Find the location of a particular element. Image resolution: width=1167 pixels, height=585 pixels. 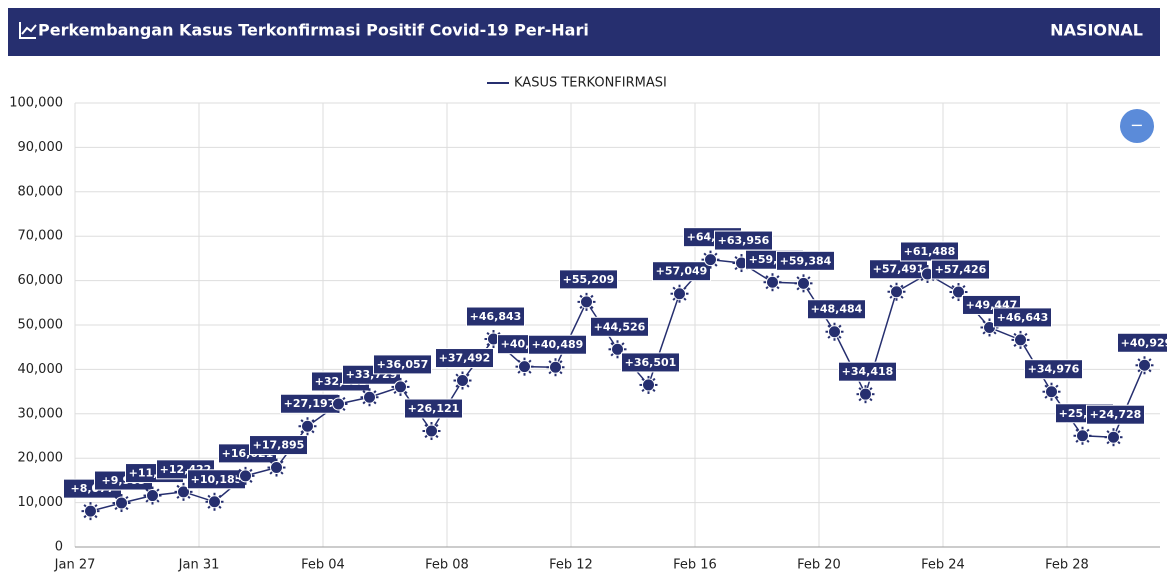

x-tick-label: Feb 24 is located at coordinates (943, 565).